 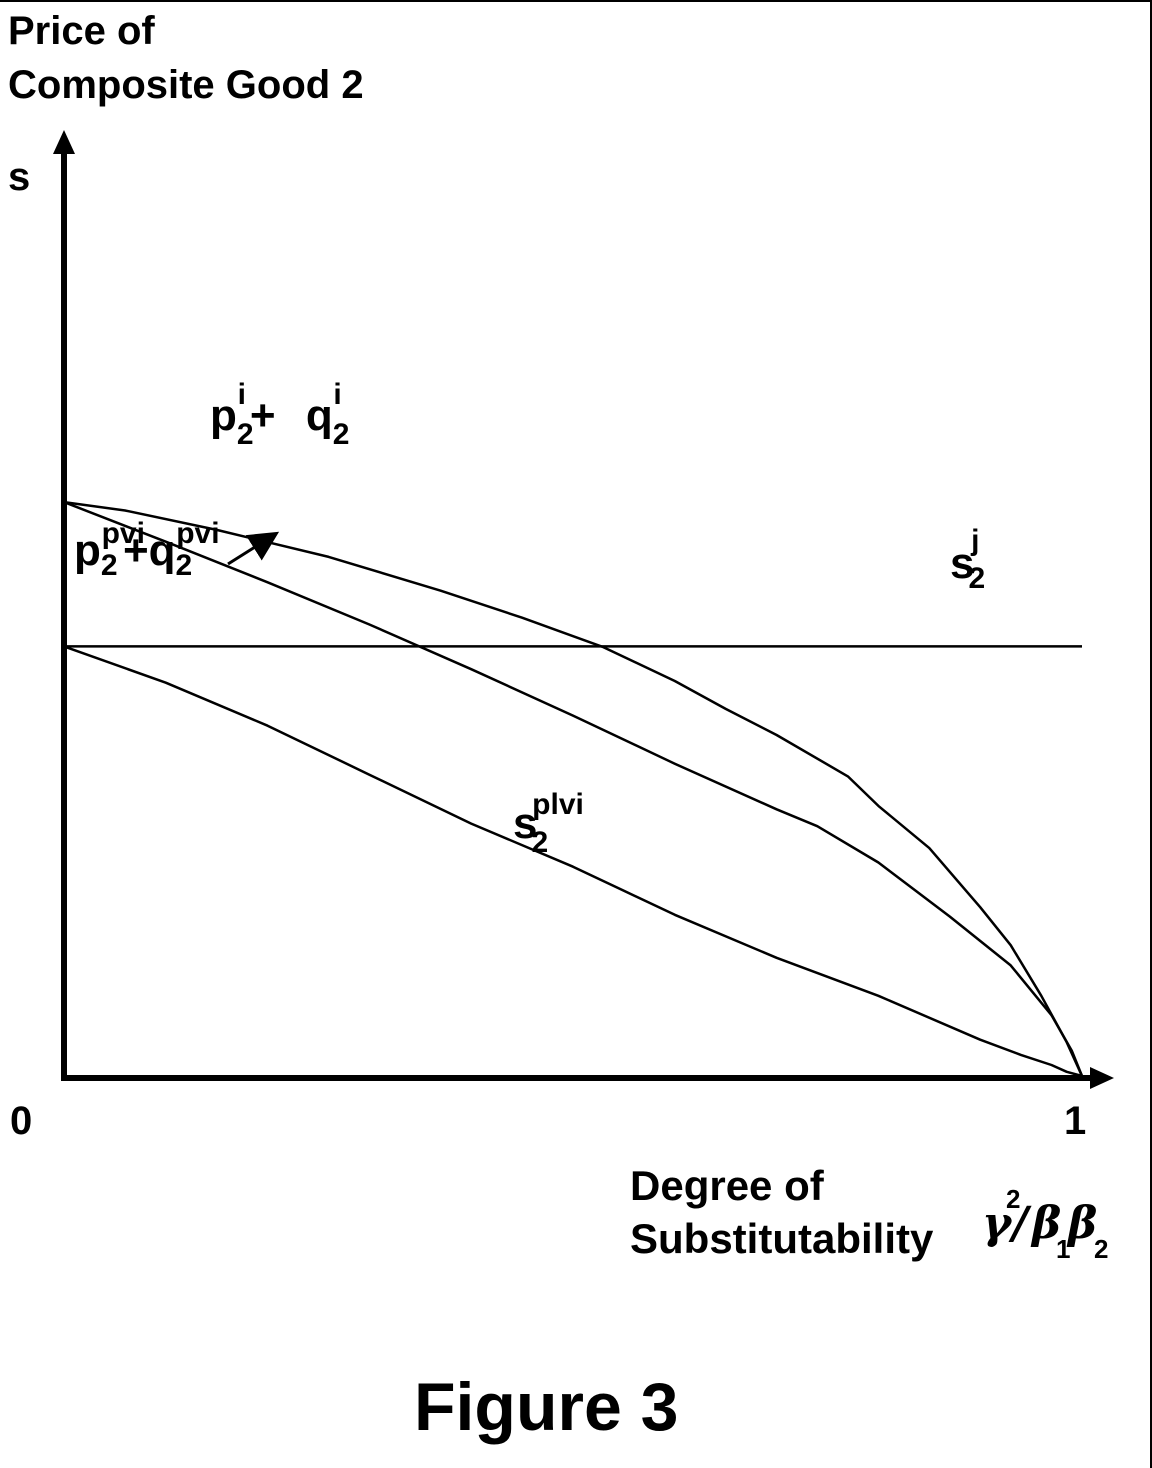 I want to click on label-p2i-q2i: p2i+ q2i, so click(x=279, y=414).